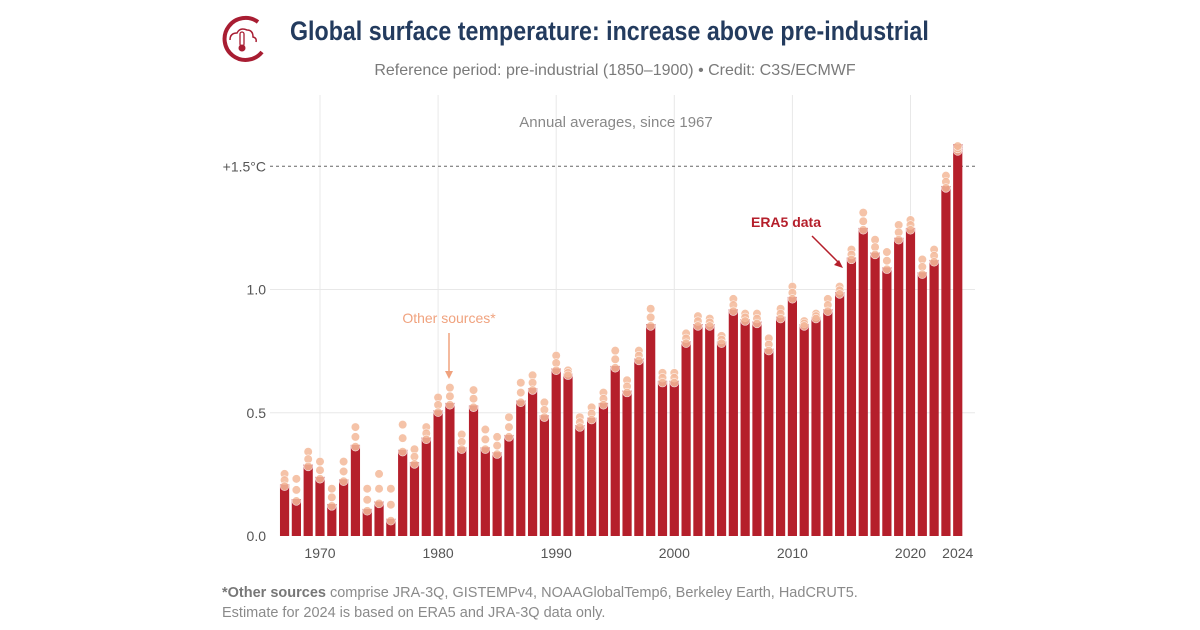 The image size is (1200, 630). Describe the element at coordinates (826, 250) in the screenshot. I see `era5-arrow` at that location.